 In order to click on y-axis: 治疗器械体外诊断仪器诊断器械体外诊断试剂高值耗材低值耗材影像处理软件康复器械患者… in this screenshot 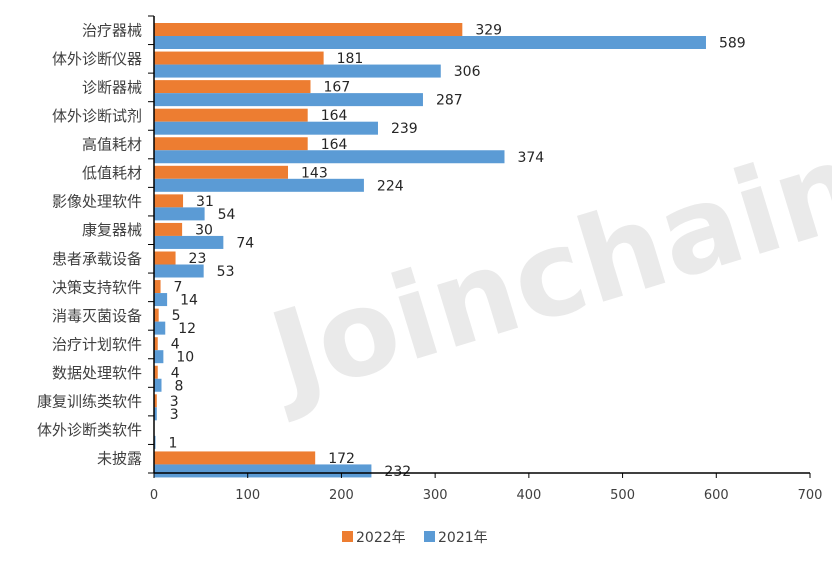, I will do `click(96, 244)`.